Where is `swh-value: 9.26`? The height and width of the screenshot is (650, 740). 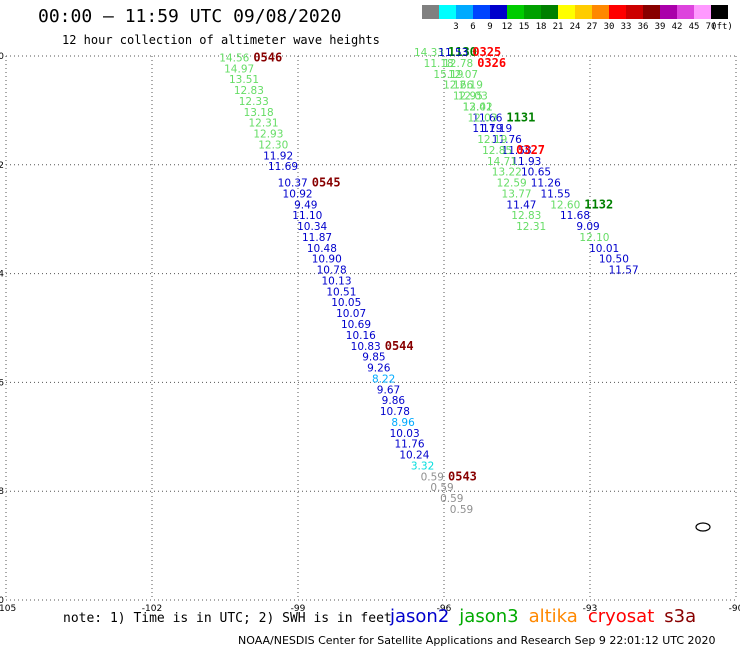
swh-value: 9.26 is located at coordinates (379, 369).